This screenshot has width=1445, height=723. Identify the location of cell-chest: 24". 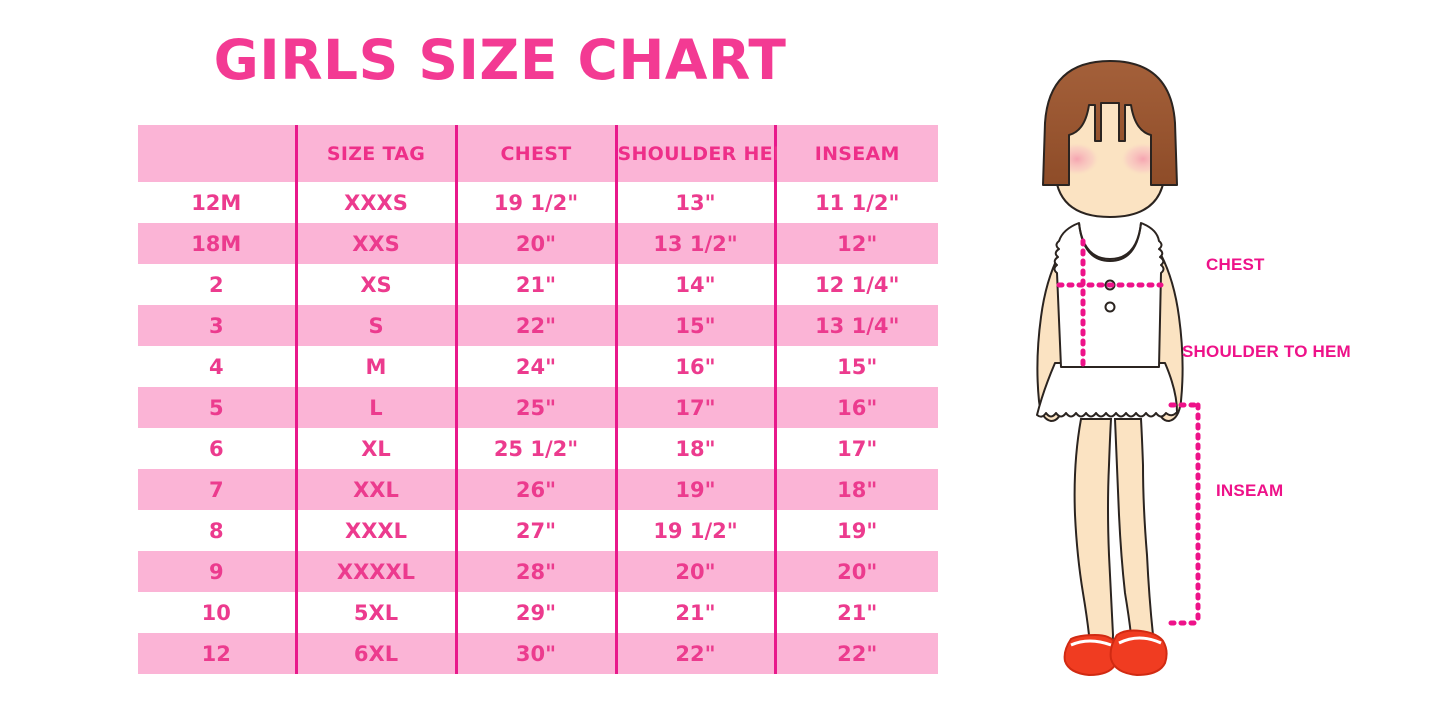
(535, 366).